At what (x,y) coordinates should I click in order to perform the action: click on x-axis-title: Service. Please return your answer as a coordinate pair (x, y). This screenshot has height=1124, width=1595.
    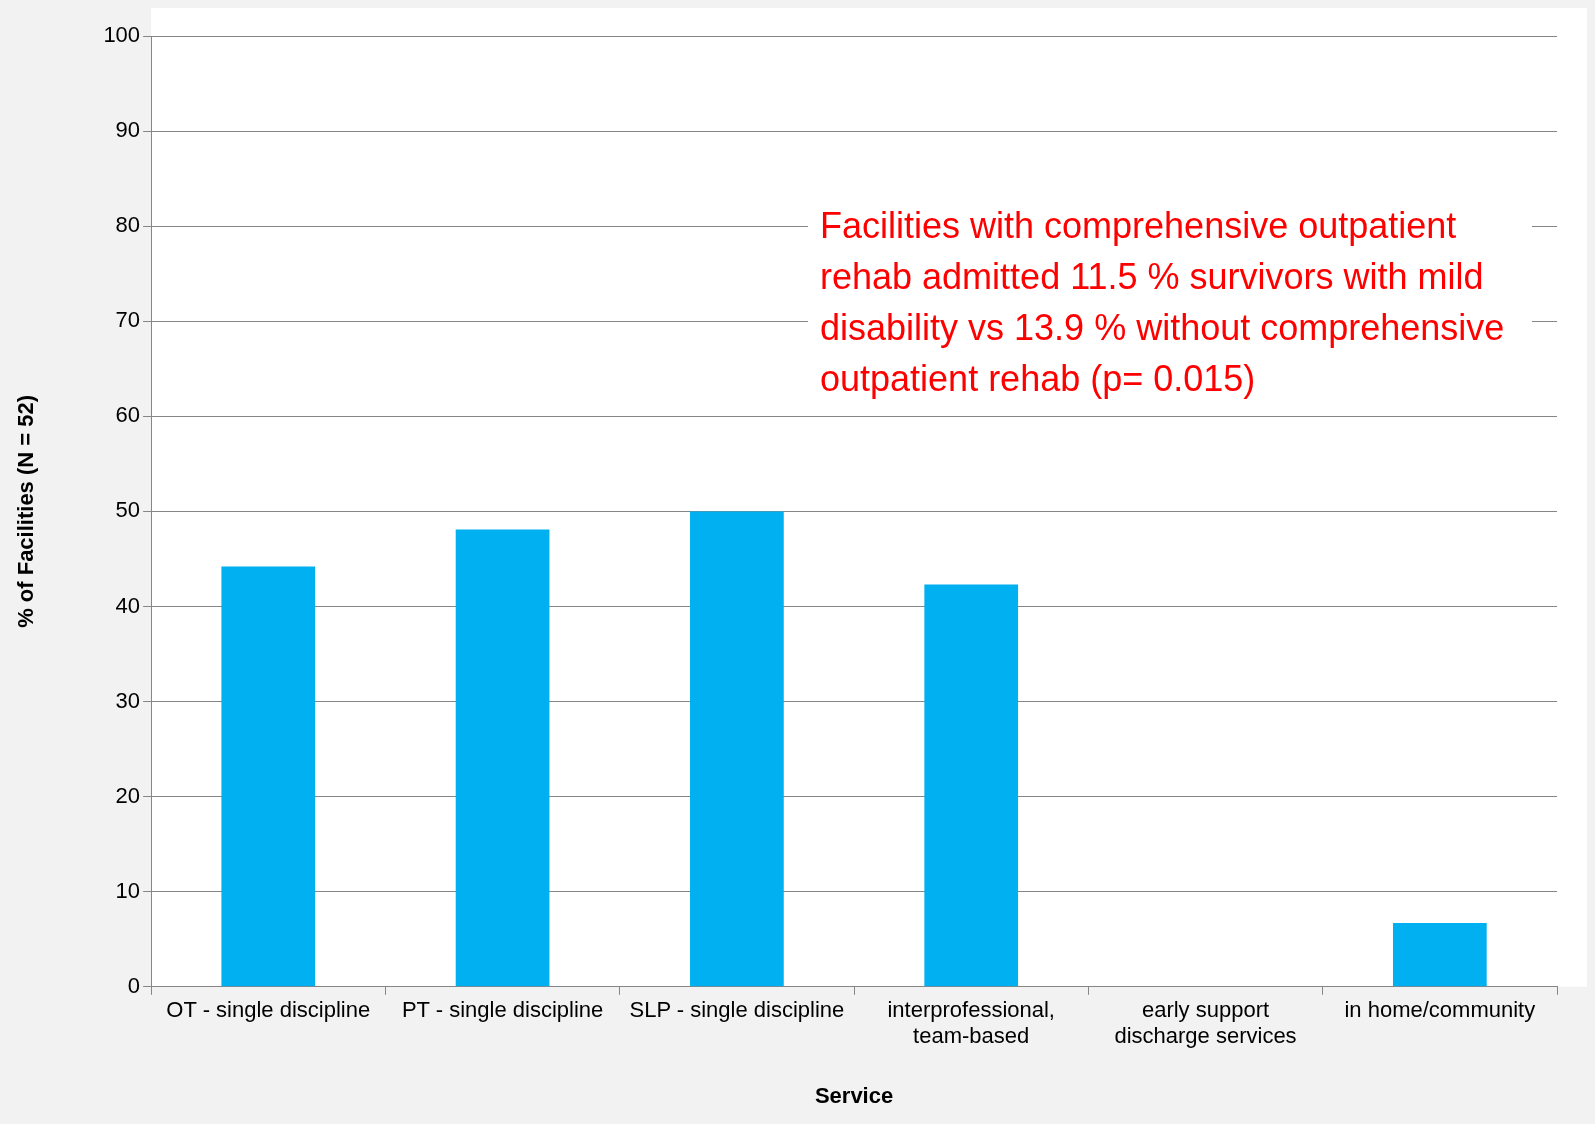
    Looking at the image, I should click on (854, 1095).